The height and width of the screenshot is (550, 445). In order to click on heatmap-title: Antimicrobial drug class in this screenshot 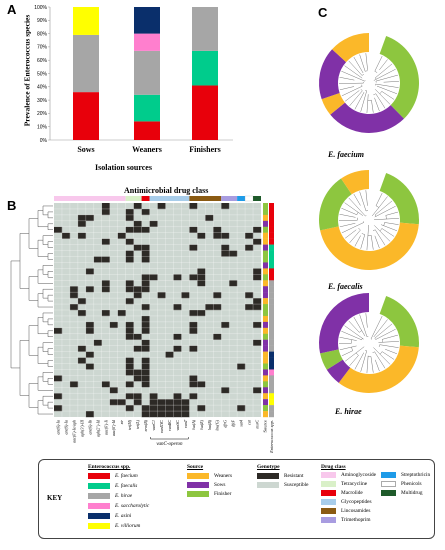, I will do `click(166, 190)`.